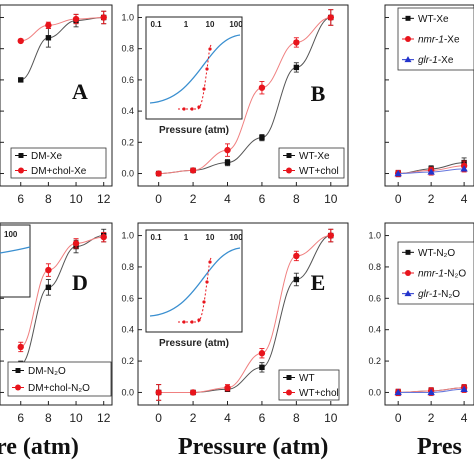 This screenshot has height=474, width=474. Describe the element at coordinates (374, 298) in the screenshot. I see `panel-f-y-tick-label: 0.6` at that location.